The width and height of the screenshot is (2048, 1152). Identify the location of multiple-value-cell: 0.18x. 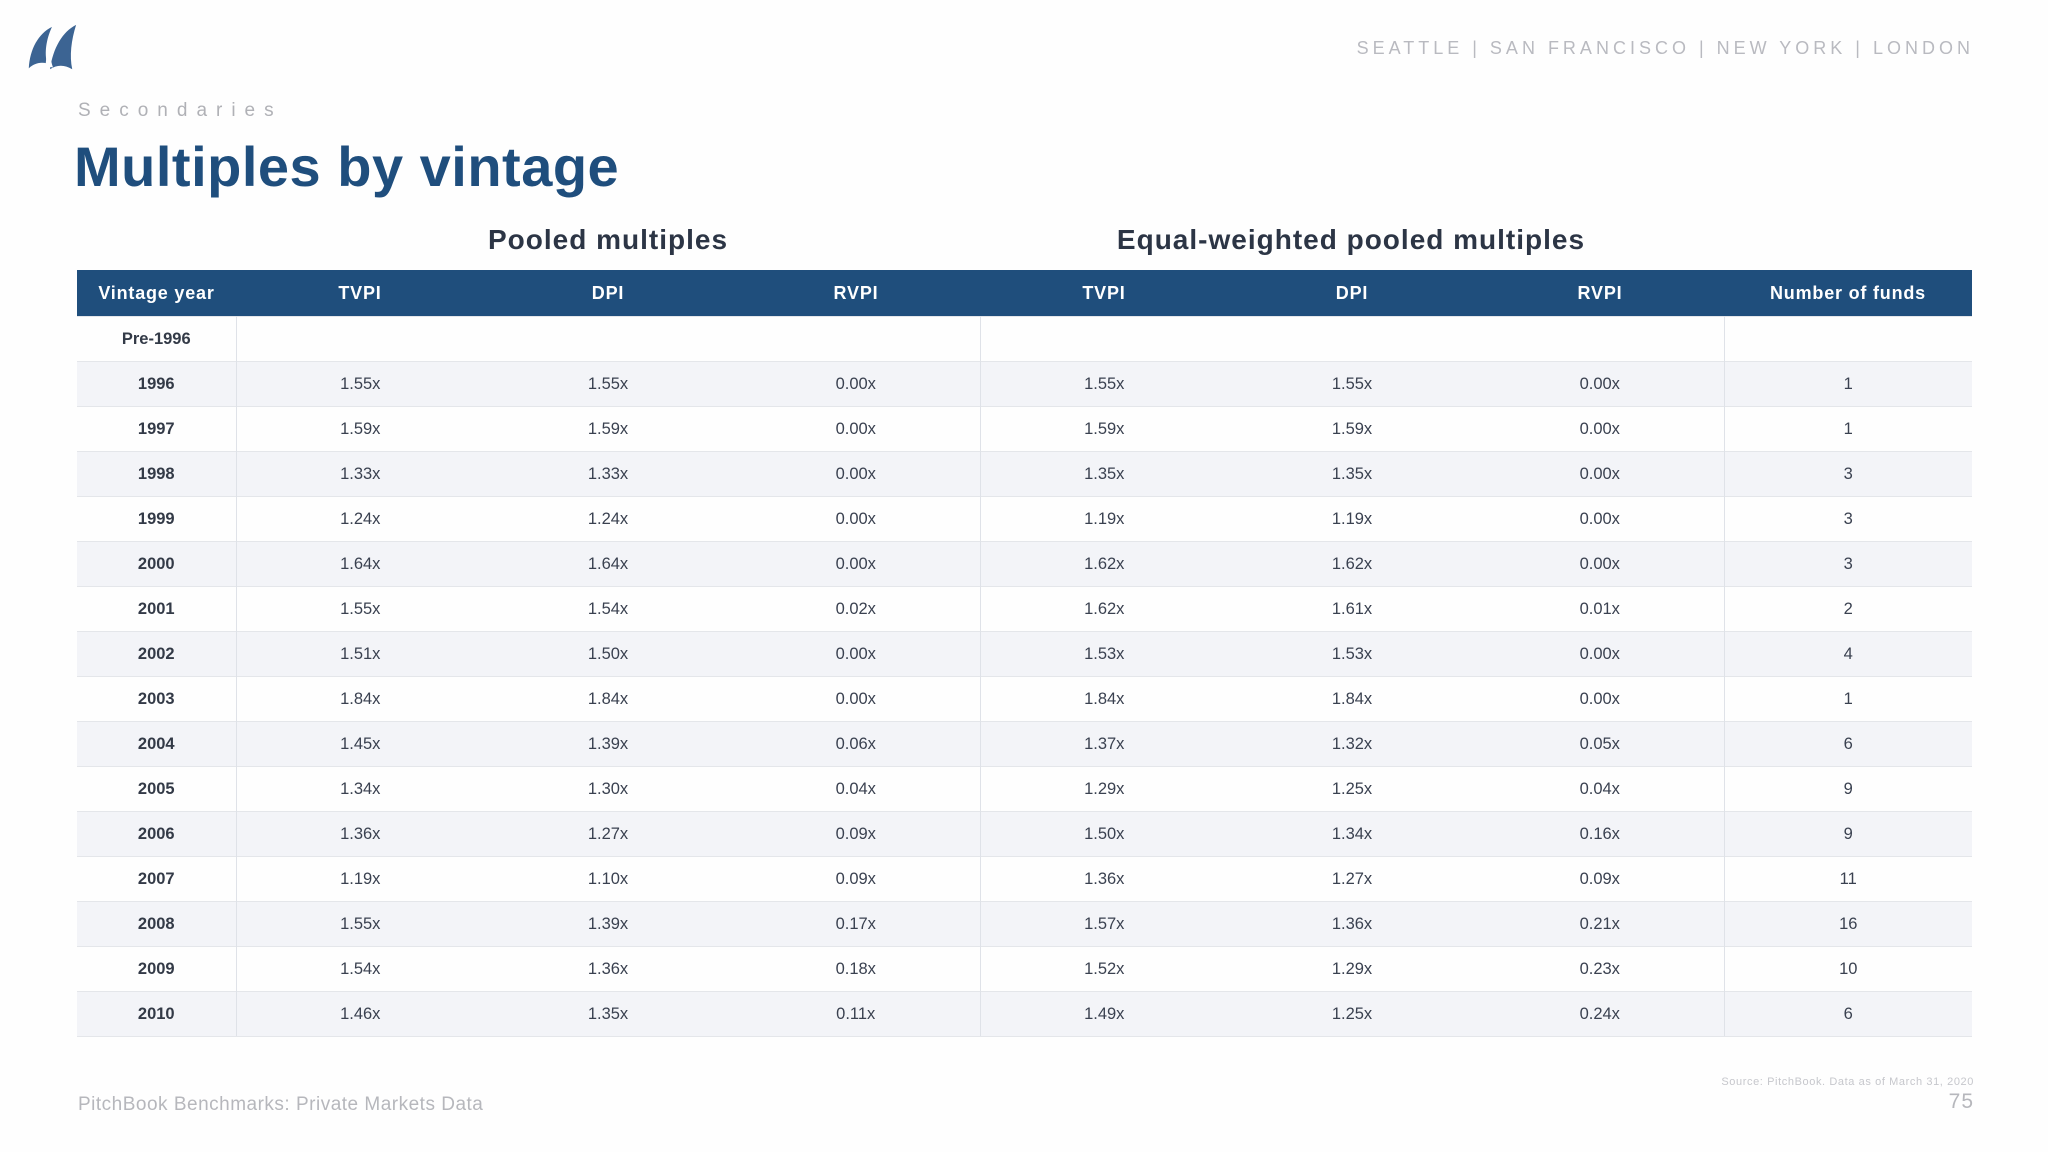
(856, 969).